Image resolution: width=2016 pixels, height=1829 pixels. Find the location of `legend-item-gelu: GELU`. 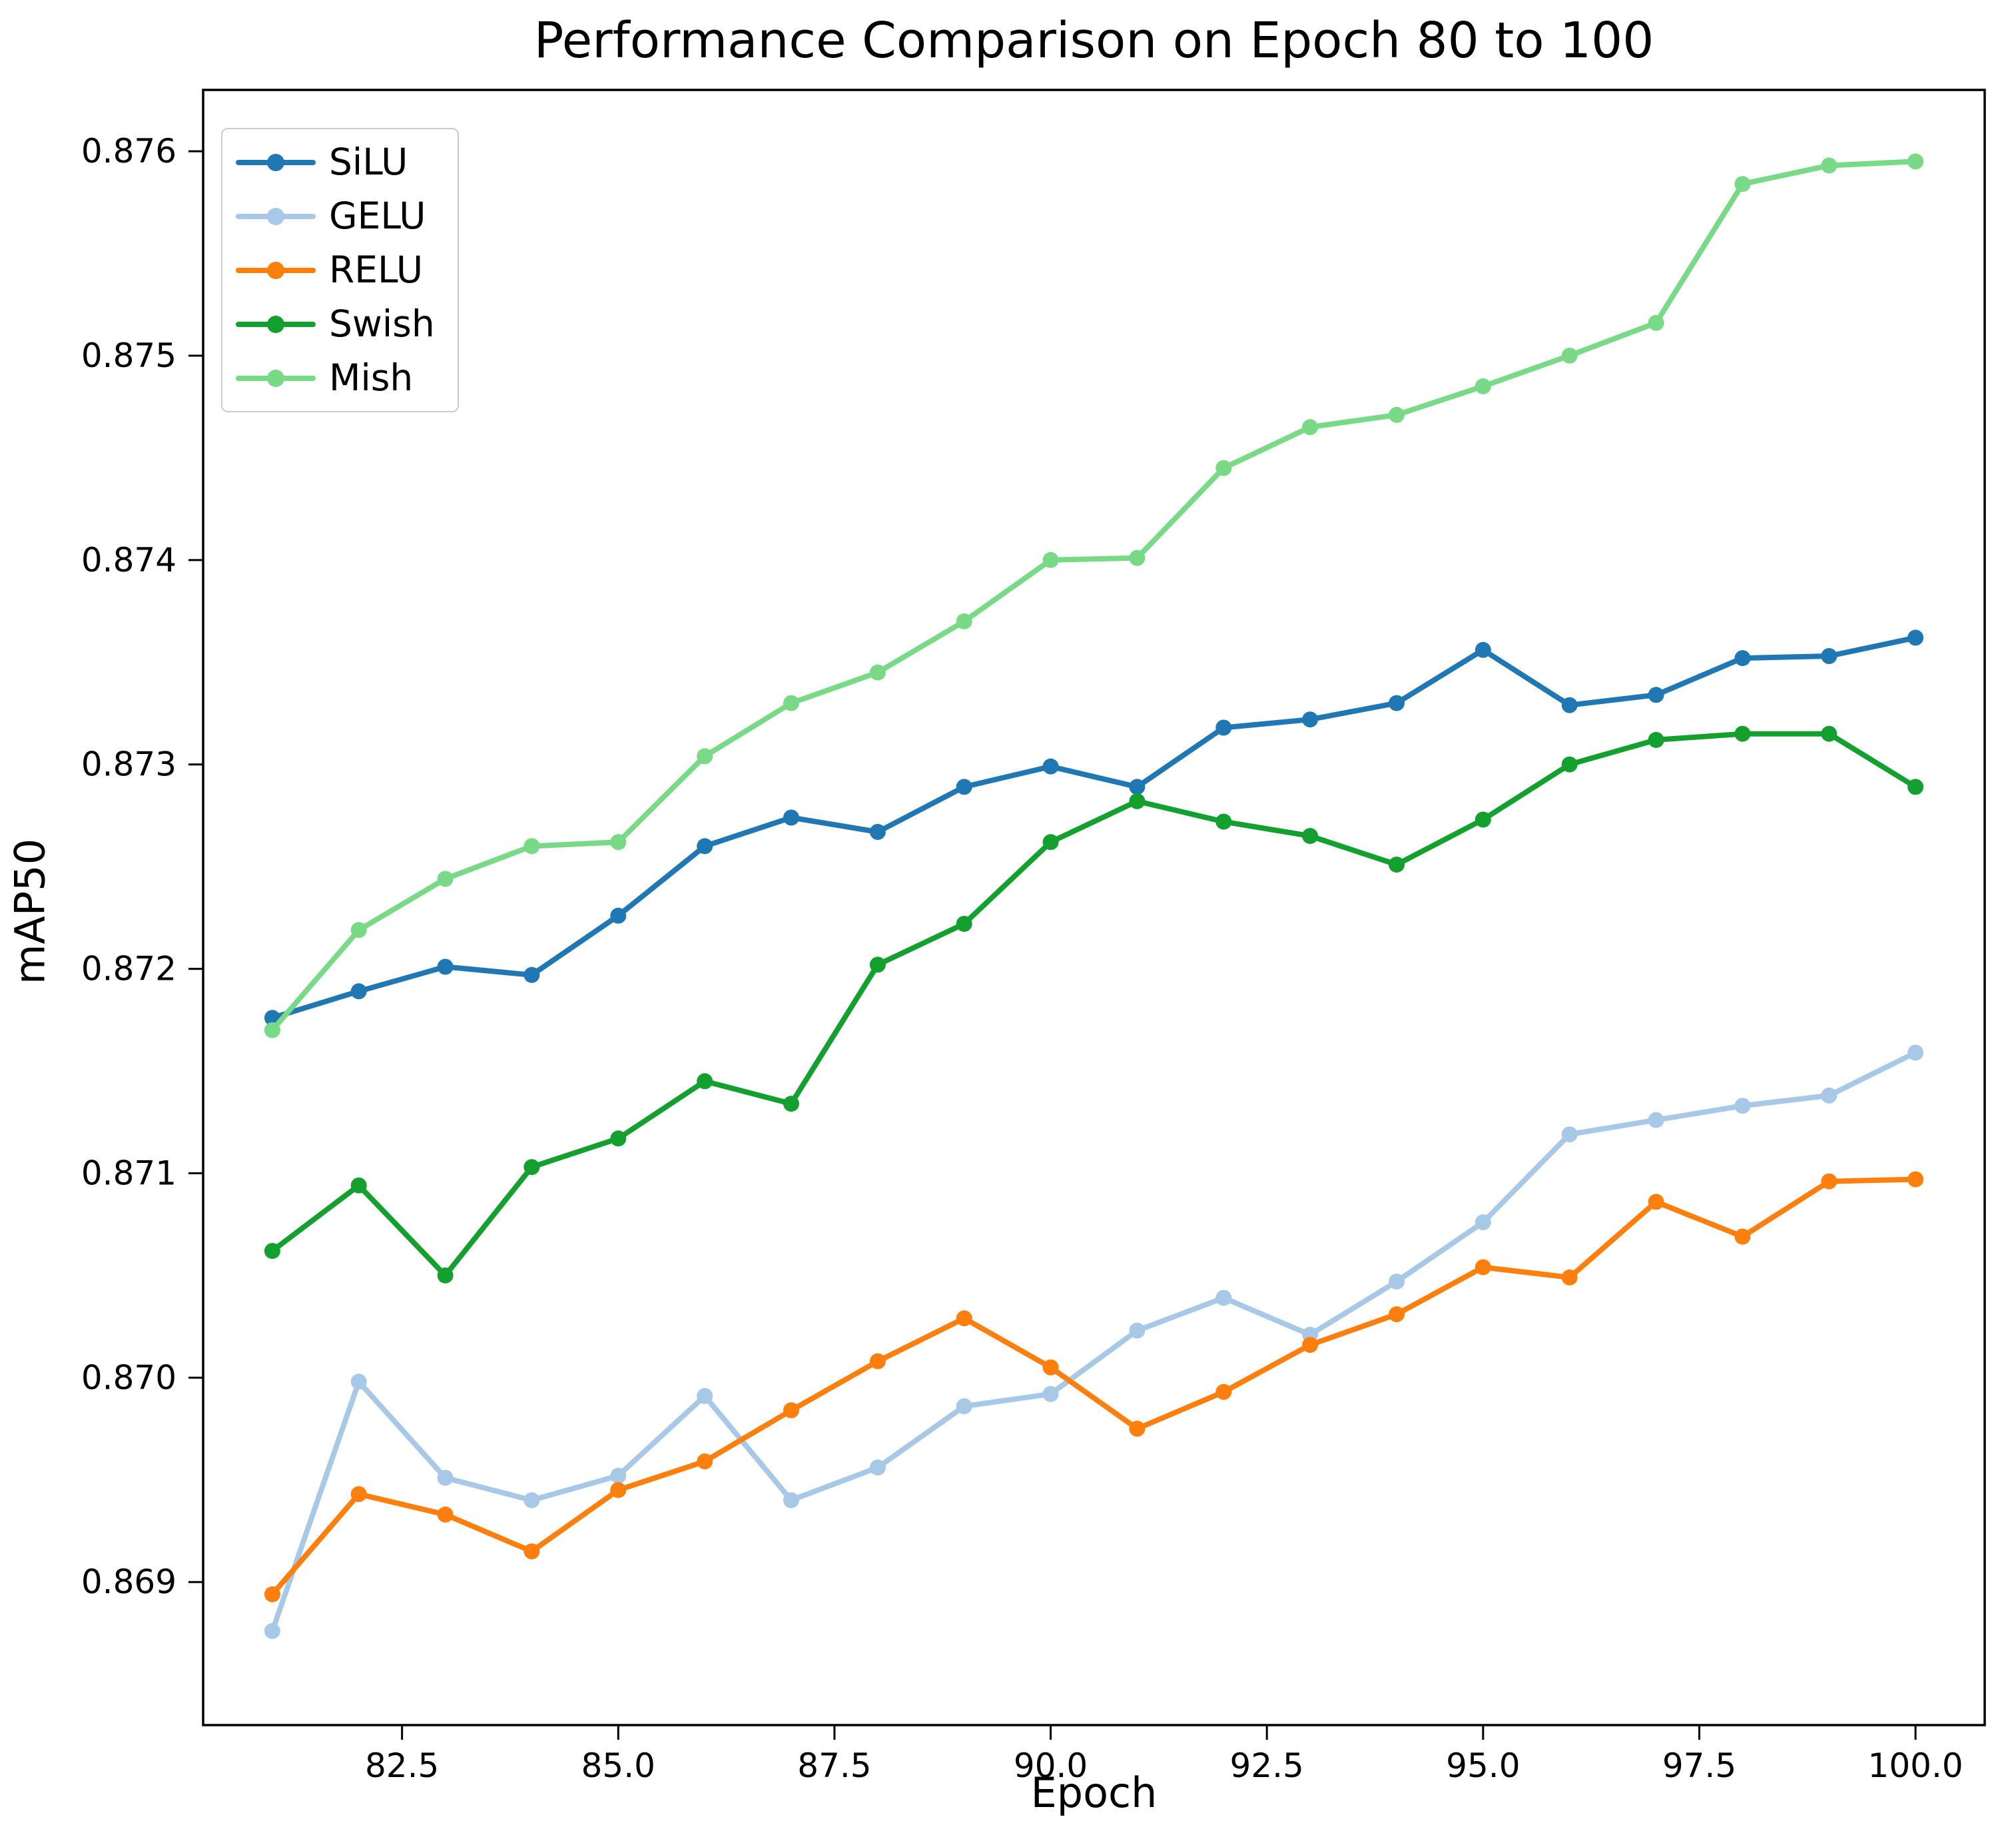

legend-item-gelu: GELU is located at coordinates (335, 216).